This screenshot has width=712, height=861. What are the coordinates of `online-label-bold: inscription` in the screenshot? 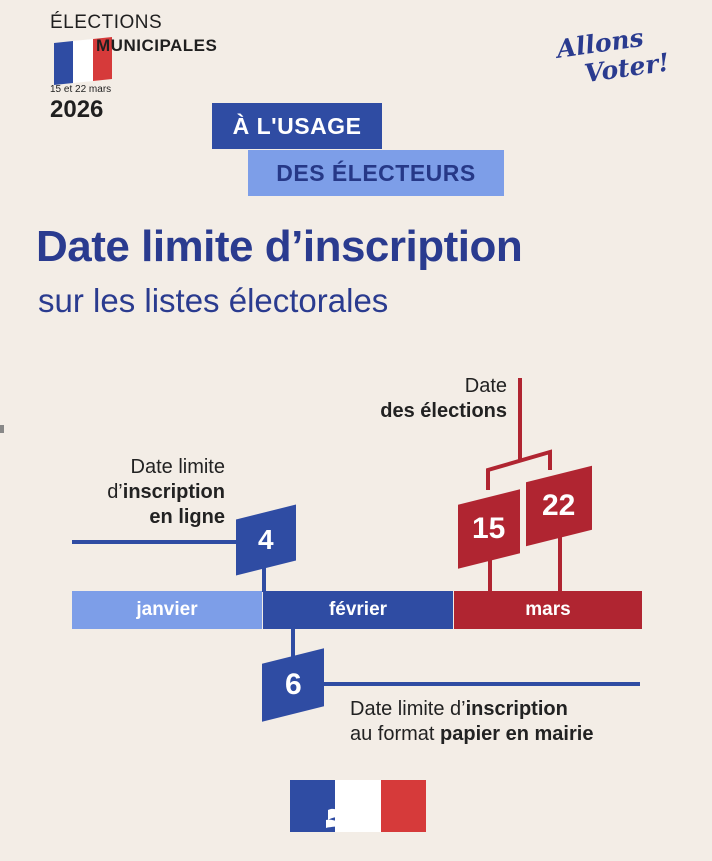 It's located at (173, 492).